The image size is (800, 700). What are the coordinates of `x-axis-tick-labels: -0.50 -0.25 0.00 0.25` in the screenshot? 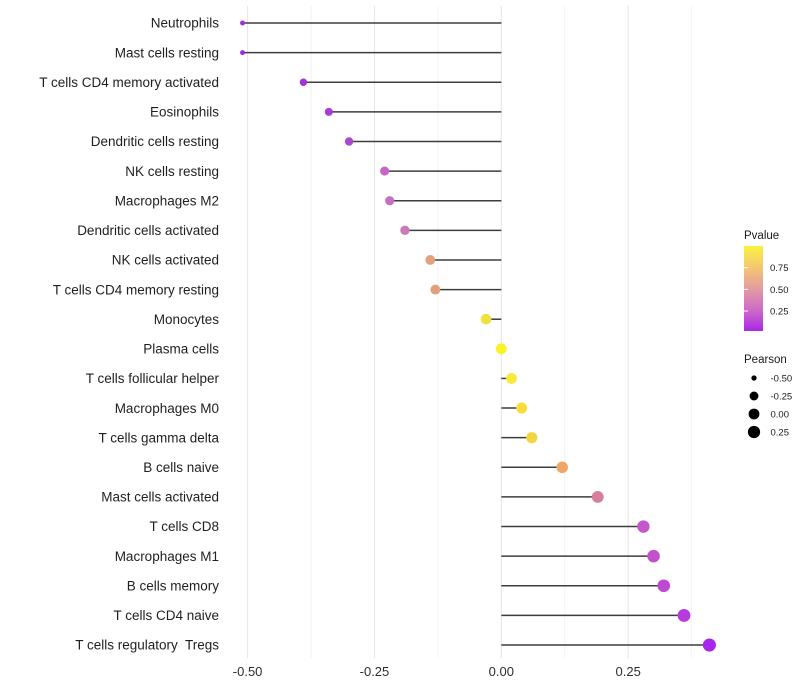 It's located at (437, 671).